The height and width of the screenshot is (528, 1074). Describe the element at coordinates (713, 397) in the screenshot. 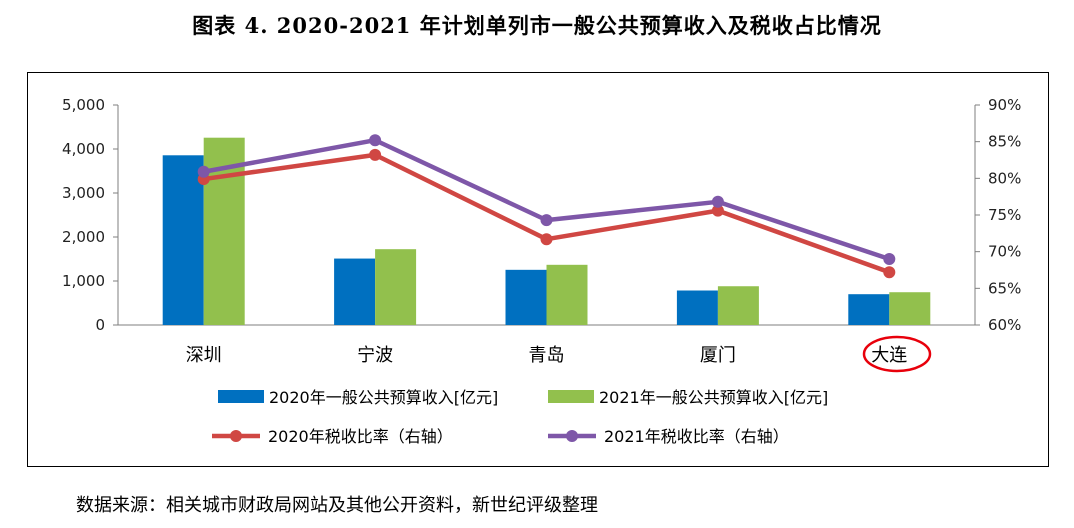

I see `legend-label-1: 2021年一般公共预算收入[亿元]` at that location.